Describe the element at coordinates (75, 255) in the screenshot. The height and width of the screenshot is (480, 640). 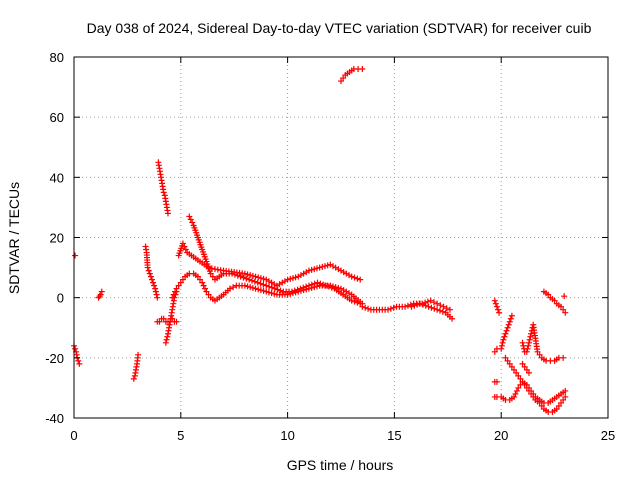
I see `series-arc-a2` at that location.